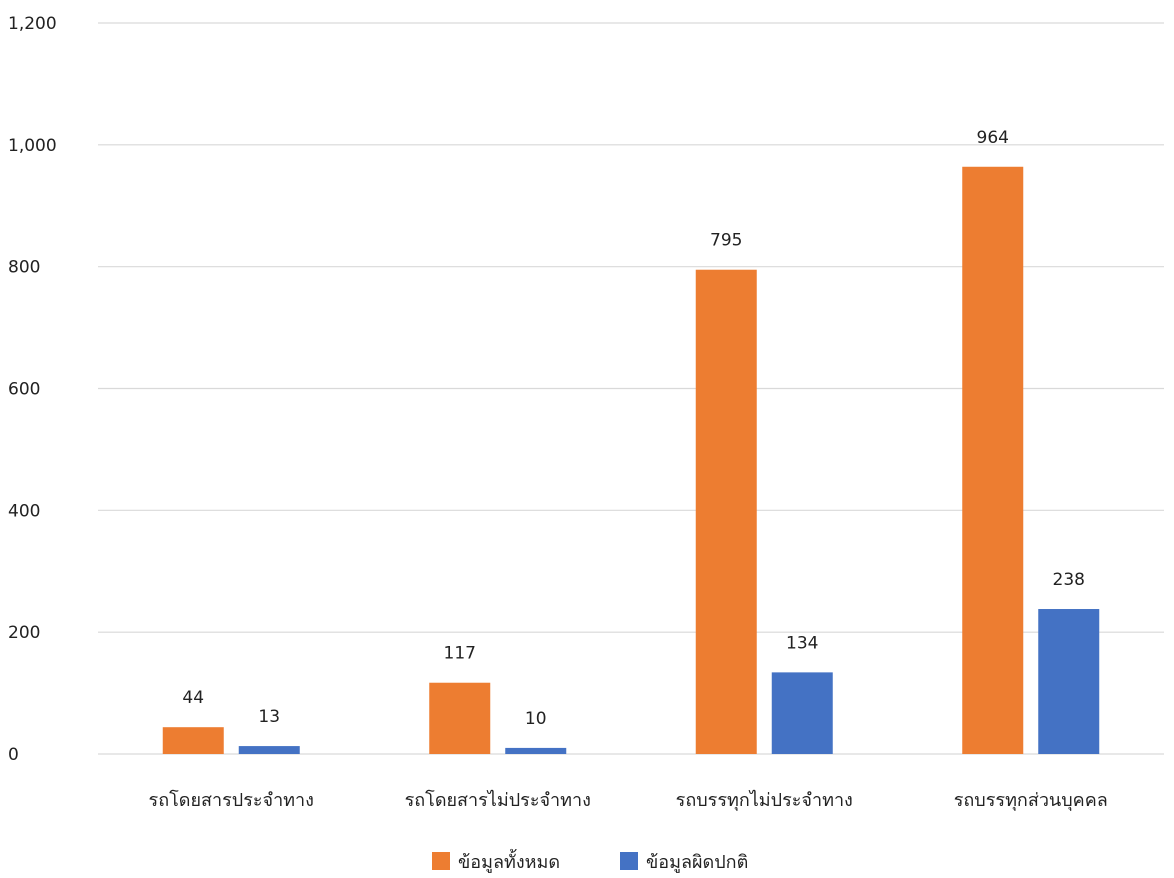 Image resolution: width=1174 pixels, height=878 pixels. Describe the element at coordinates (1069, 580) in the screenshot. I see `data-label: 238` at that location.